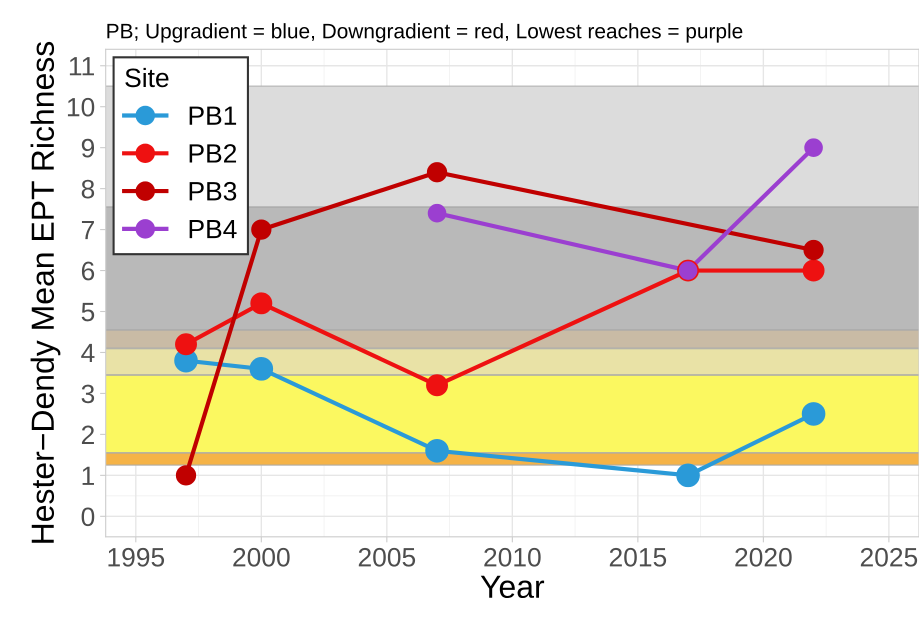 This screenshot has width=919, height=617. Describe the element at coordinates (512, 557) in the screenshot. I see `x-tick-label: 2010` at that location.